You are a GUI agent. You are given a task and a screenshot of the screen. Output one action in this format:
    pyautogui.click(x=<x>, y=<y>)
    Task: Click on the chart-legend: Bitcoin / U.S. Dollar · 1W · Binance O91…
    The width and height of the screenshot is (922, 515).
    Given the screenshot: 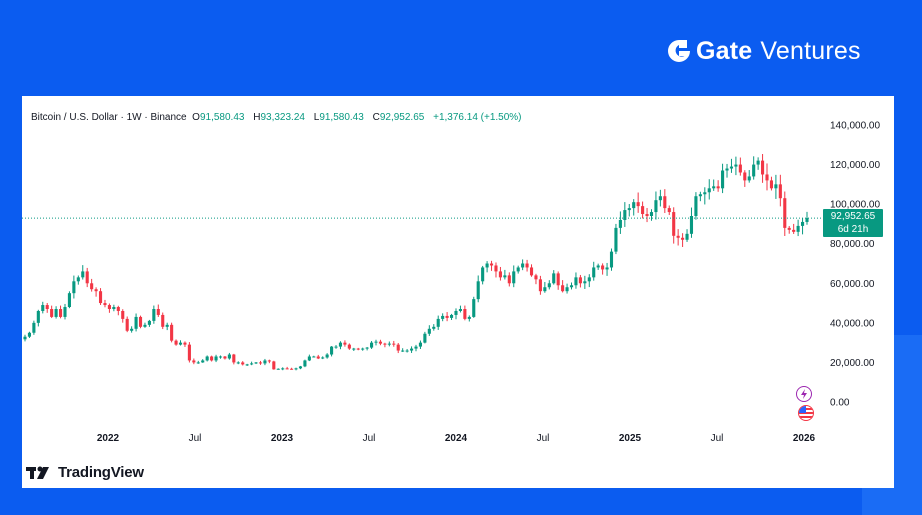 What is the action you would take?
    pyautogui.click(x=276, y=117)
    